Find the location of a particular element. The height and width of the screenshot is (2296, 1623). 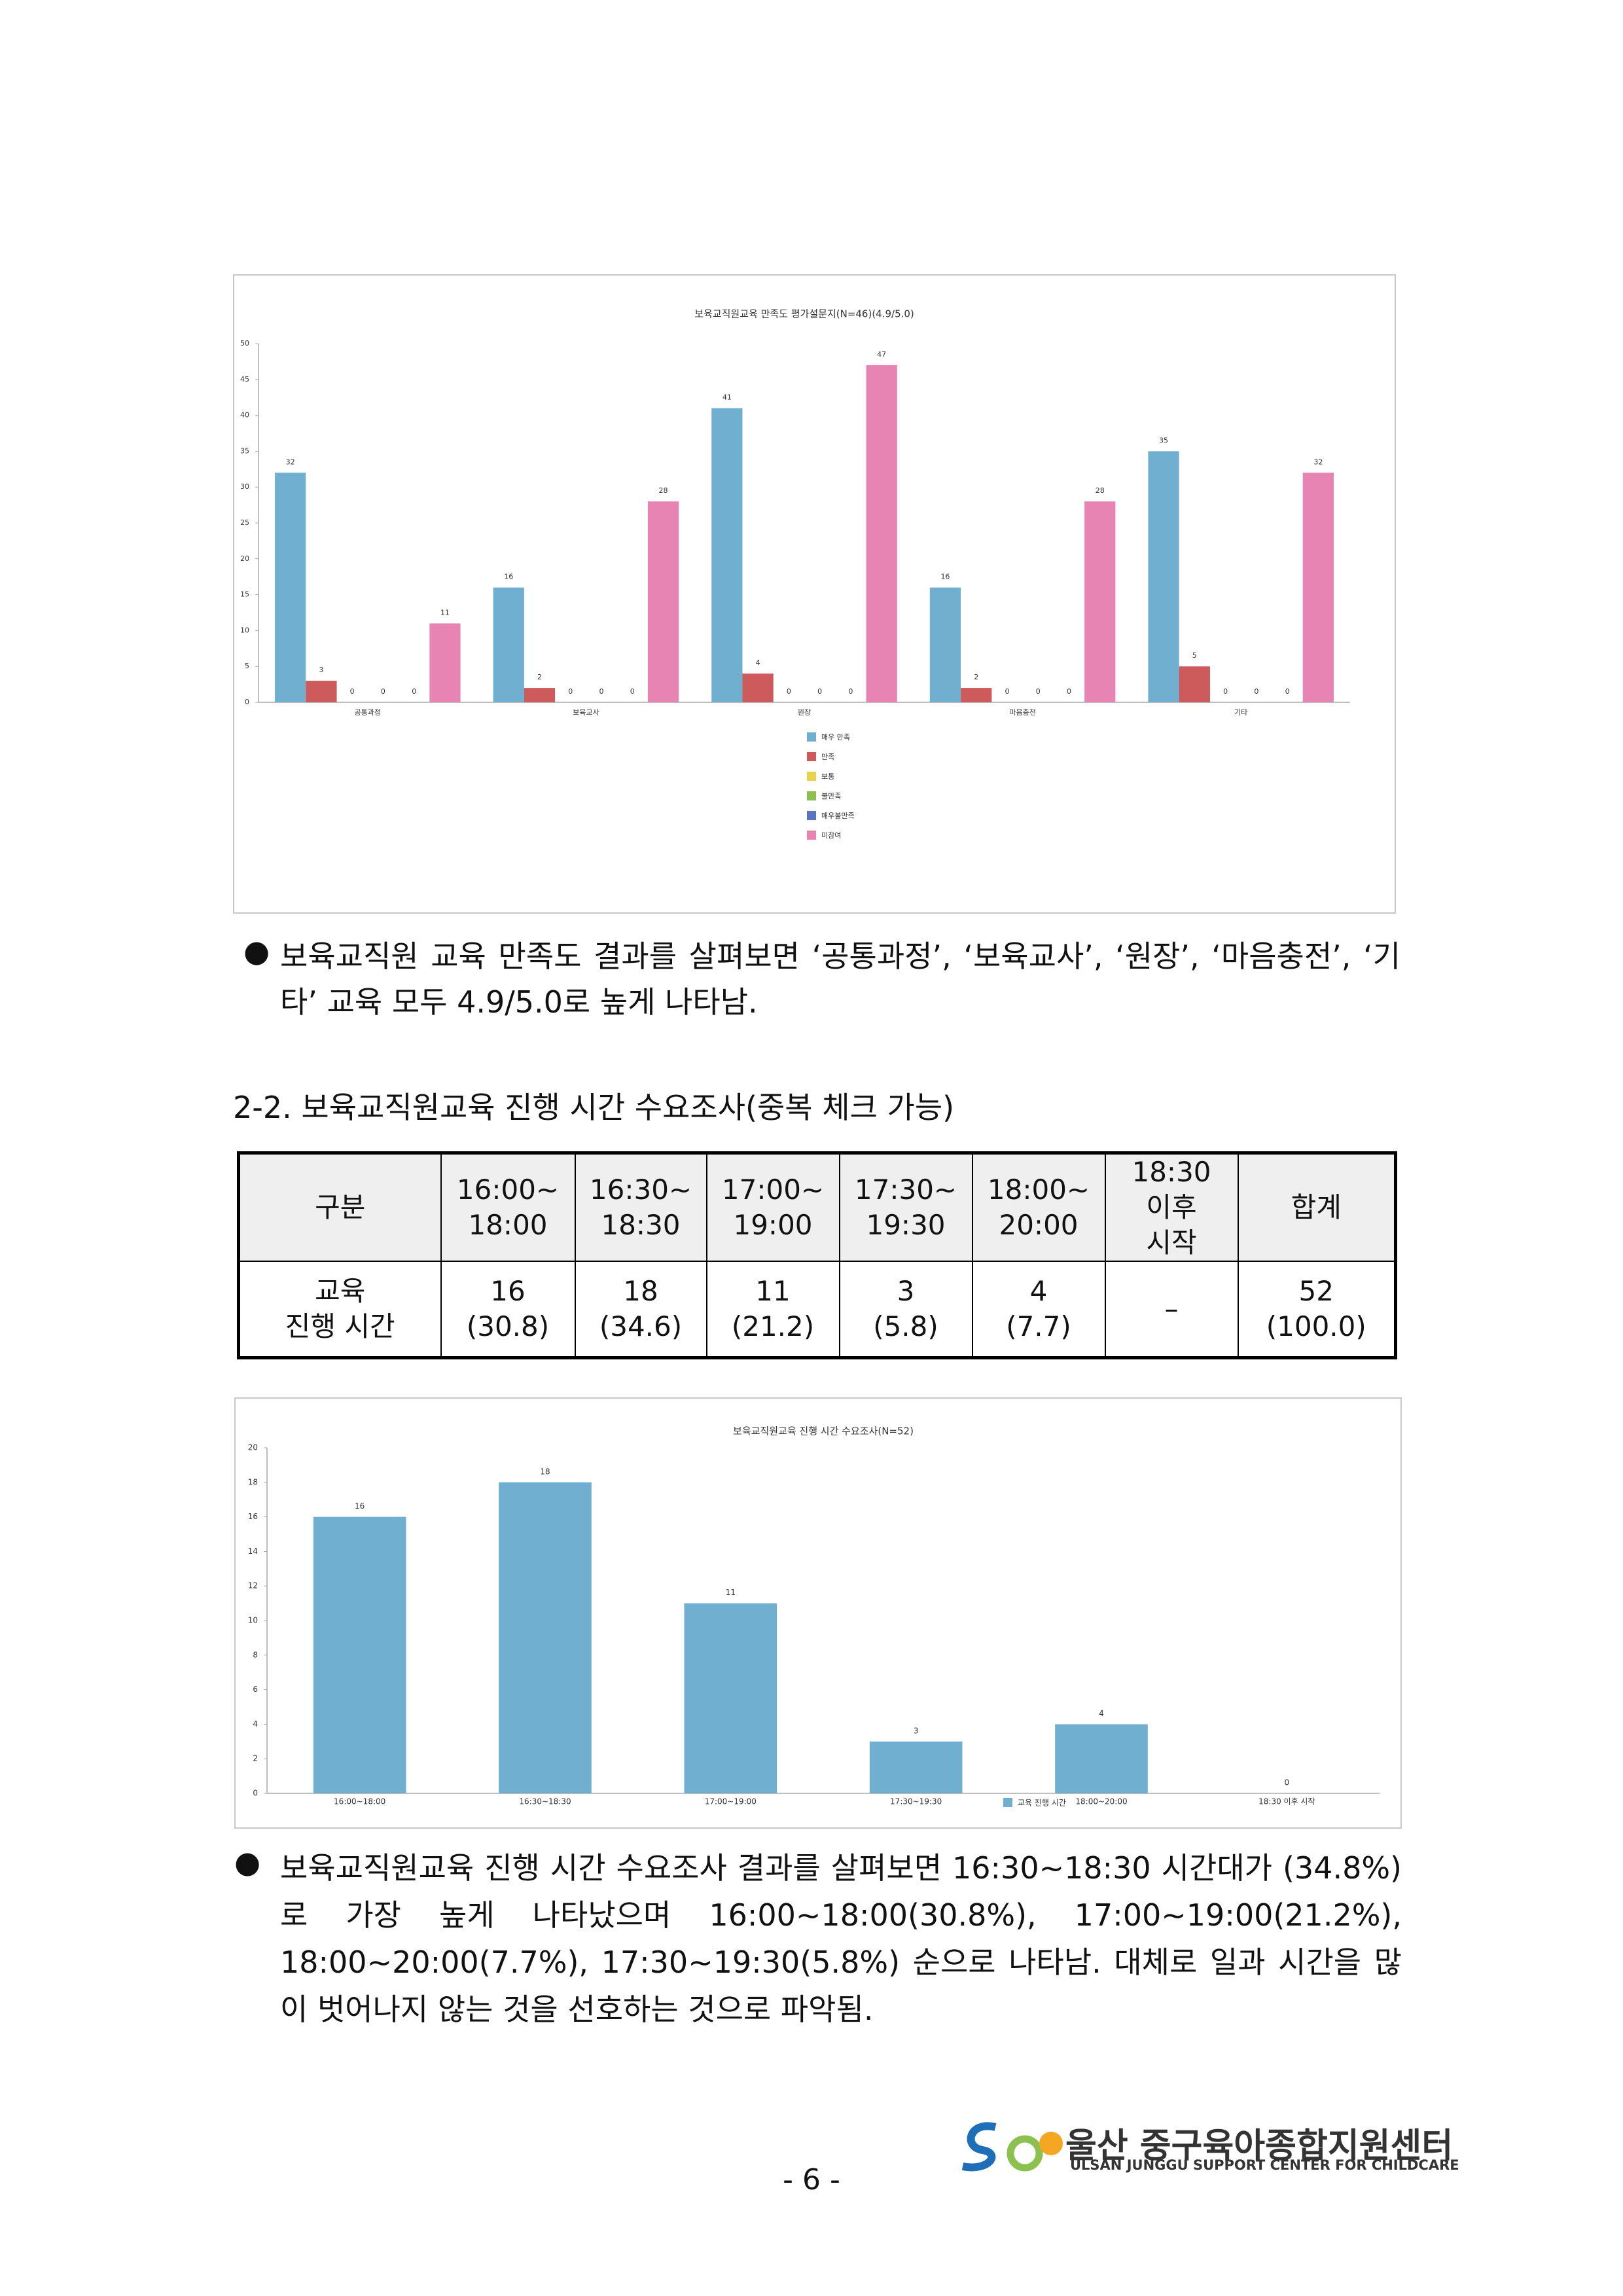

table-cell: 17:30~ 19:30 is located at coordinates (905, 1207).